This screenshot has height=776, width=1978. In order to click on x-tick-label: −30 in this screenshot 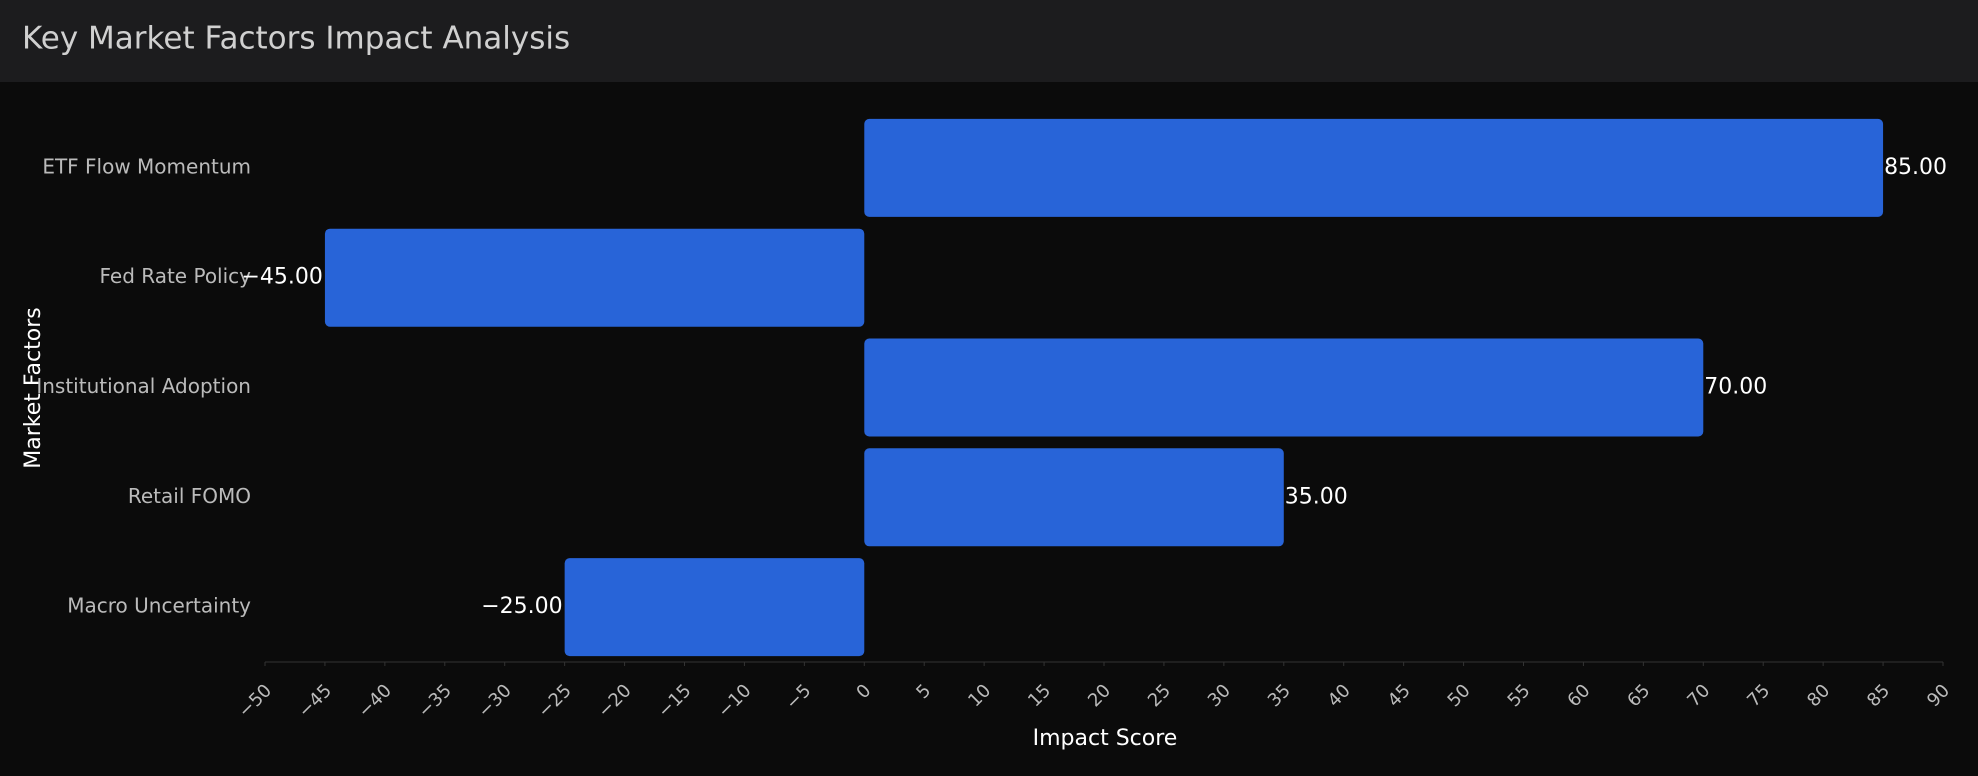, I will do `click(495, 701)`.